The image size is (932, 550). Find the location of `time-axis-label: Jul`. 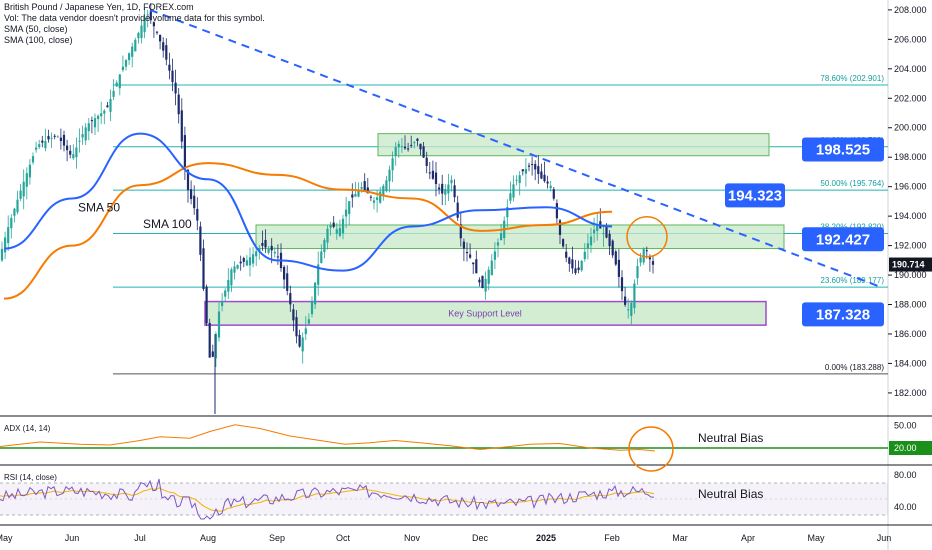

time-axis-label: Jul is located at coordinates (140, 538).